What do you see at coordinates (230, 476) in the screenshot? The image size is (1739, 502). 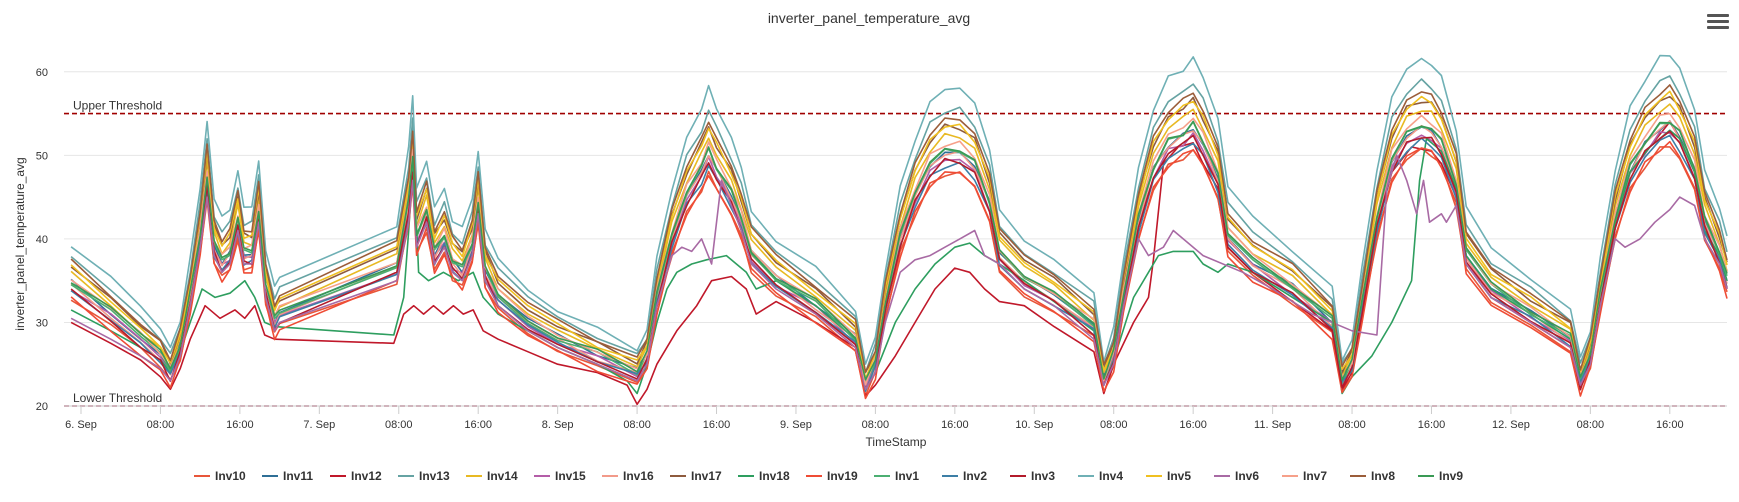 I see `legend-label: Inv10` at bounding box center [230, 476].